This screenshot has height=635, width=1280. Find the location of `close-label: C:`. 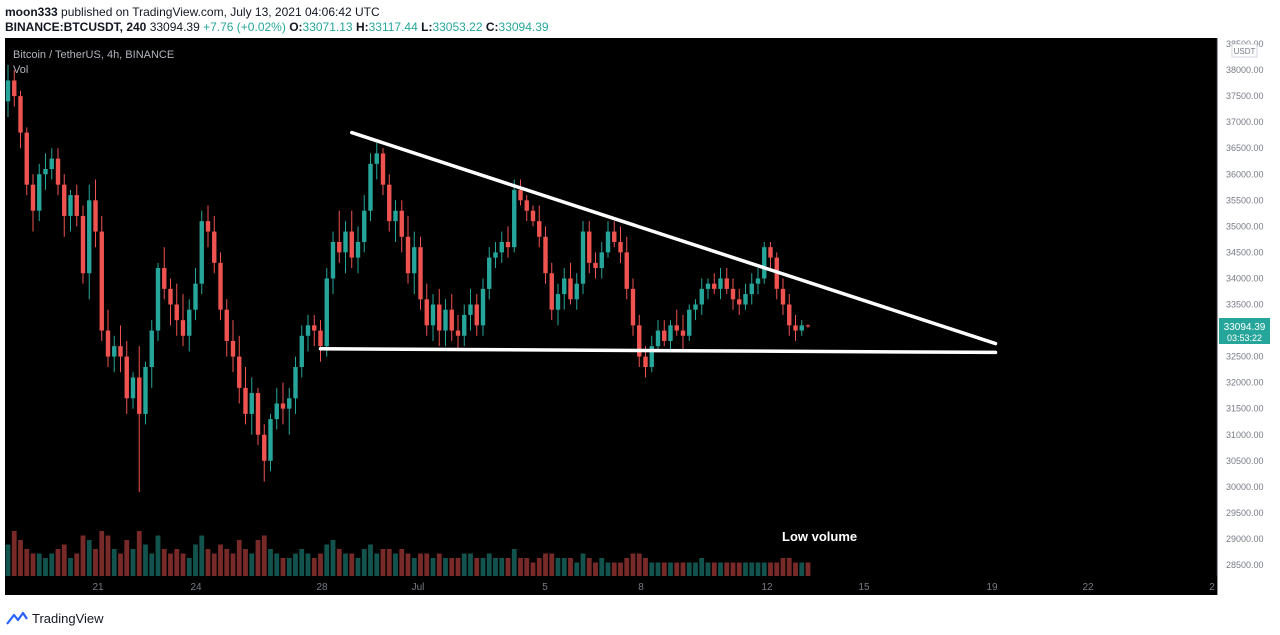

close-label: C: is located at coordinates (492, 27).